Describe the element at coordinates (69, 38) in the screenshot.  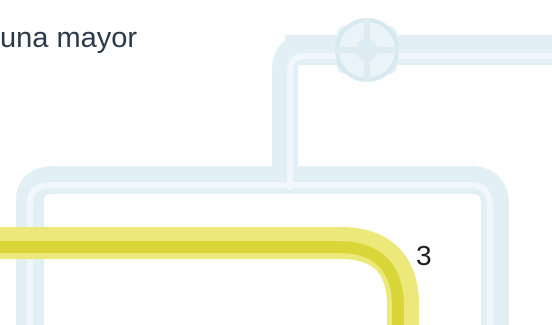
I see `slide-heading: una mayor` at that location.